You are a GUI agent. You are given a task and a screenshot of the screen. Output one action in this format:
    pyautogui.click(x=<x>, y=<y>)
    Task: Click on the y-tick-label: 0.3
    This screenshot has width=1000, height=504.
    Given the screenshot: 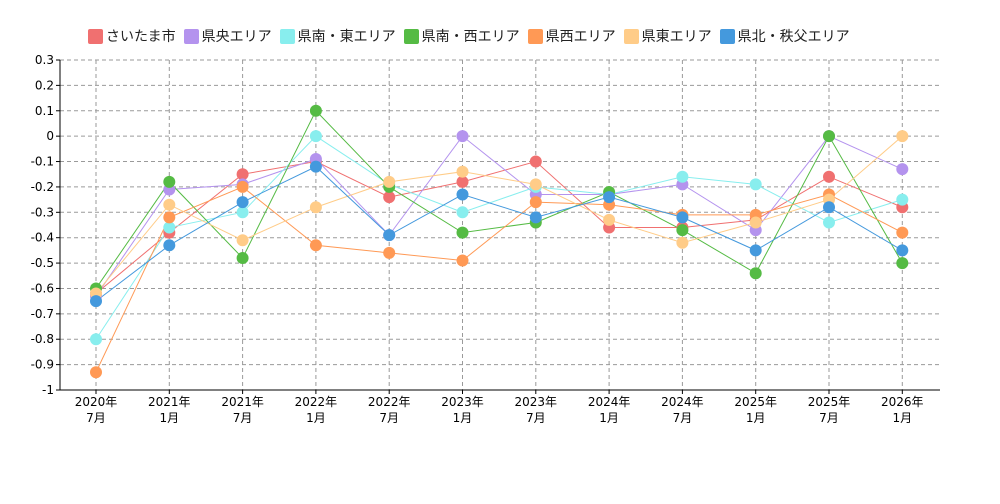 What is the action you would take?
    pyautogui.click(x=44, y=60)
    